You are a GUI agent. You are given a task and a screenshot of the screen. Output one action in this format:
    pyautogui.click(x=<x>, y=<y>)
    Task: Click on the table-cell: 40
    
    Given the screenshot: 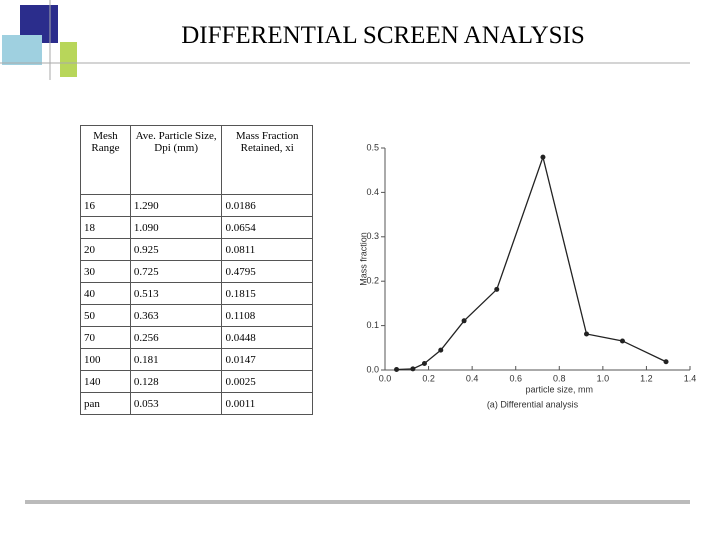 What is the action you would take?
    pyautogui.click(x=105, y=293)
    